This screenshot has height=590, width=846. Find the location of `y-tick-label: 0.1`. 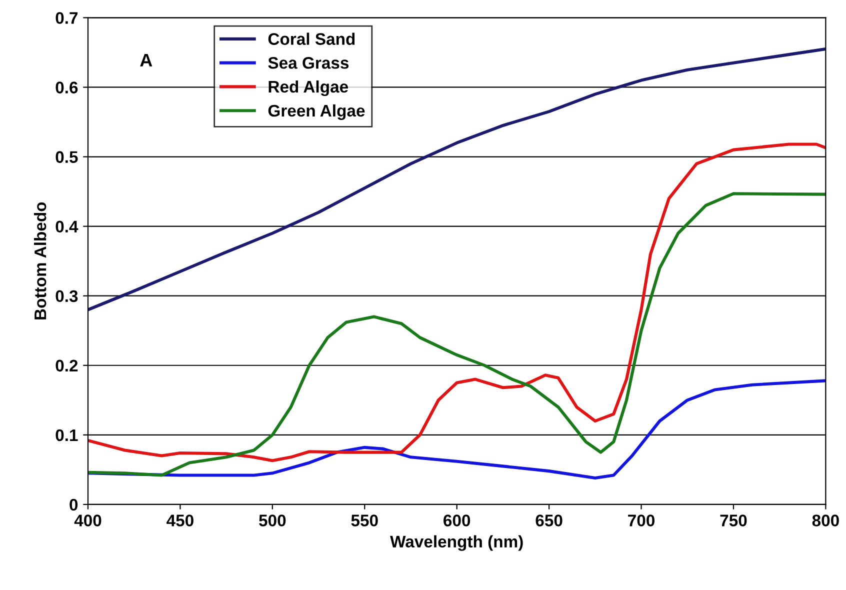

y-tick-label: 0.1 is located at coordinates (67, 435).